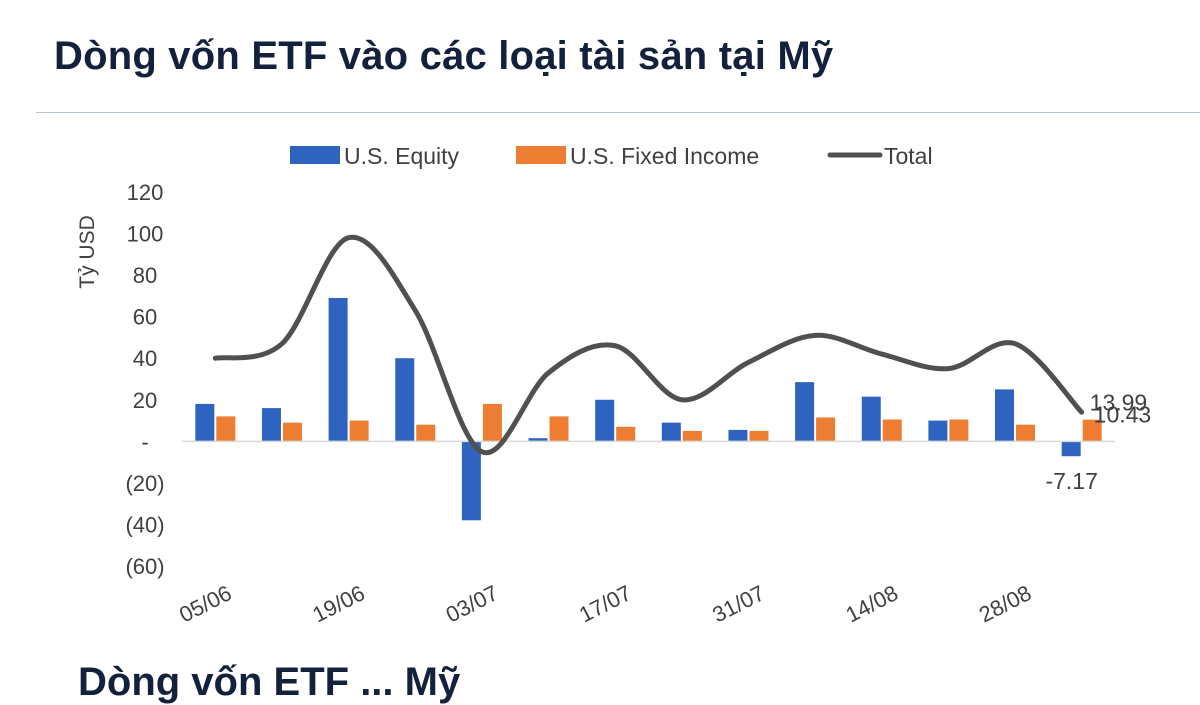 This screenshot has width=1200, height=705. What do you see at coordinates (872, 603) in the screenshot?
I see `x-tick-label: 14/08` at bounding box center [872, 603].